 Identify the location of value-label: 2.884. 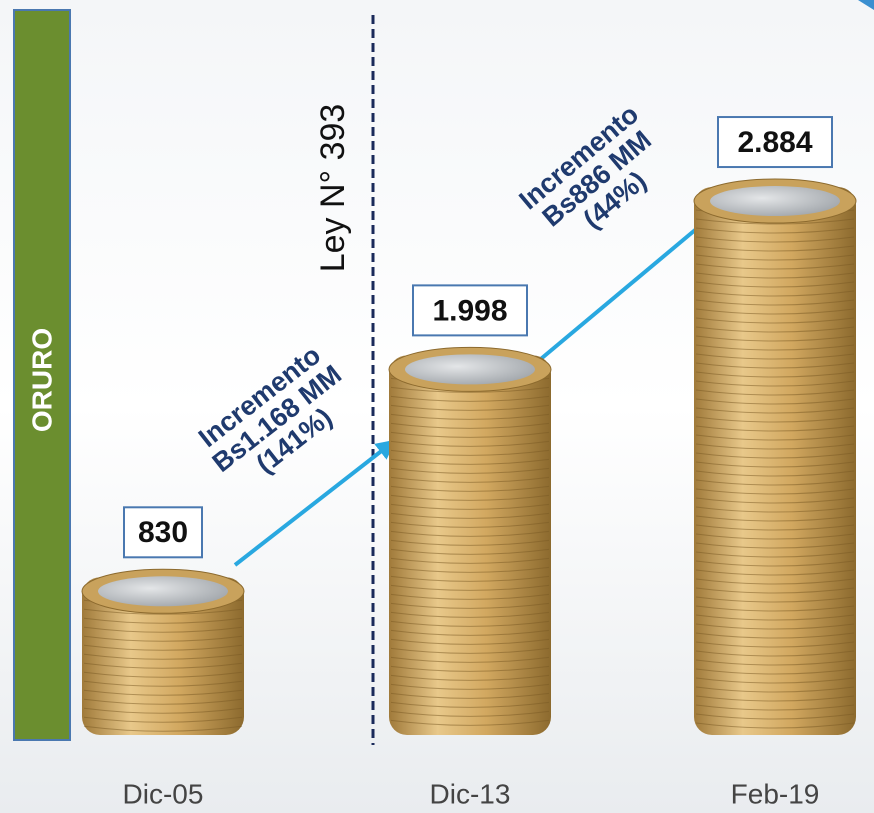
(774, 142).